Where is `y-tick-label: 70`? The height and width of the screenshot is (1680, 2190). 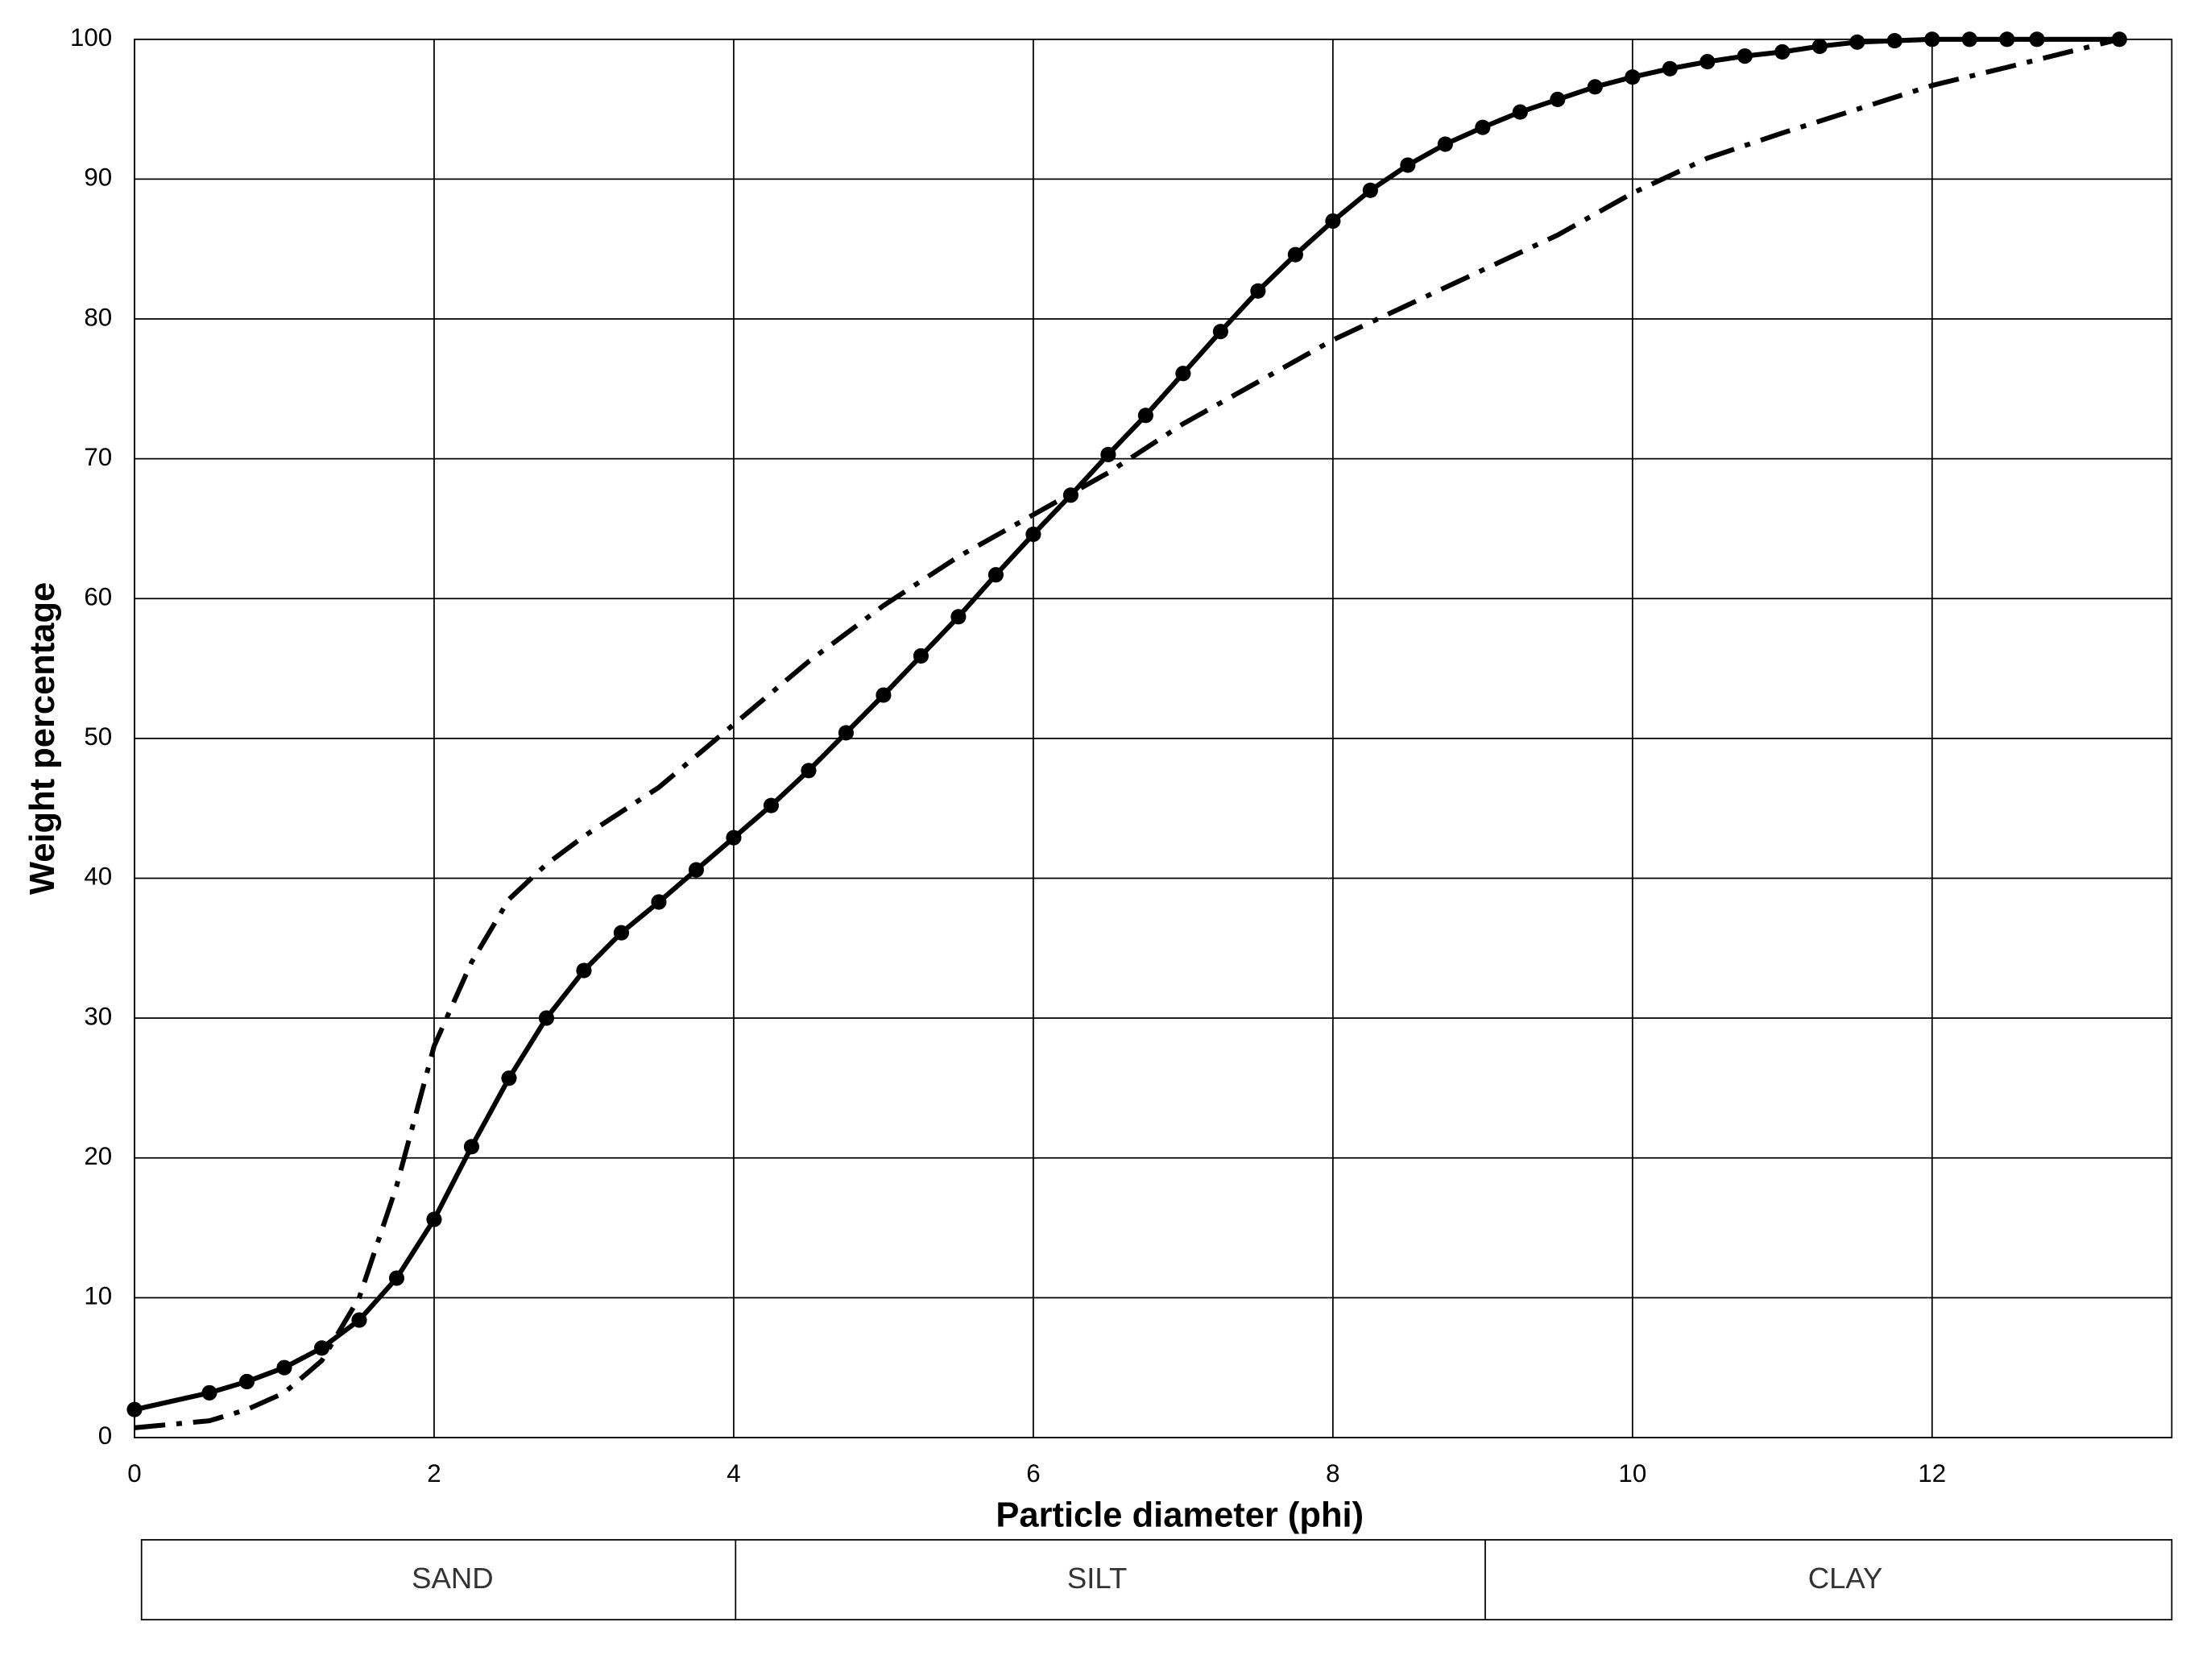
y-tick-label: 70 is located at coordinates (98, 457).